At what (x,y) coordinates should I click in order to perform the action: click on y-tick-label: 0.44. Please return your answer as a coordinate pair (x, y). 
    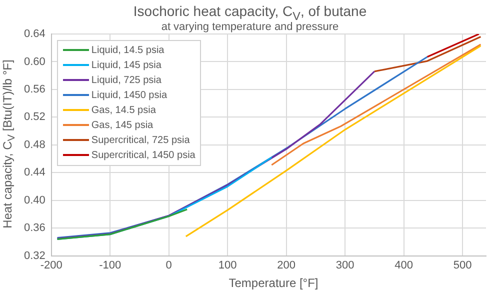
    Looking at the image, I should click on (35, 172).